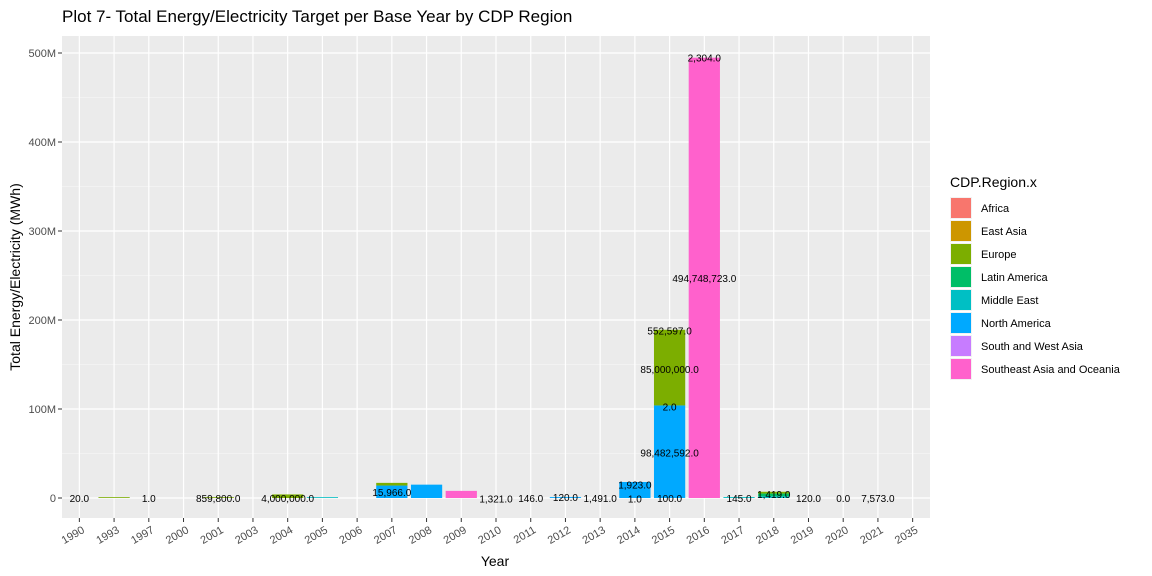  I want to click on x-tick-label: 2009, so click(455, 535).